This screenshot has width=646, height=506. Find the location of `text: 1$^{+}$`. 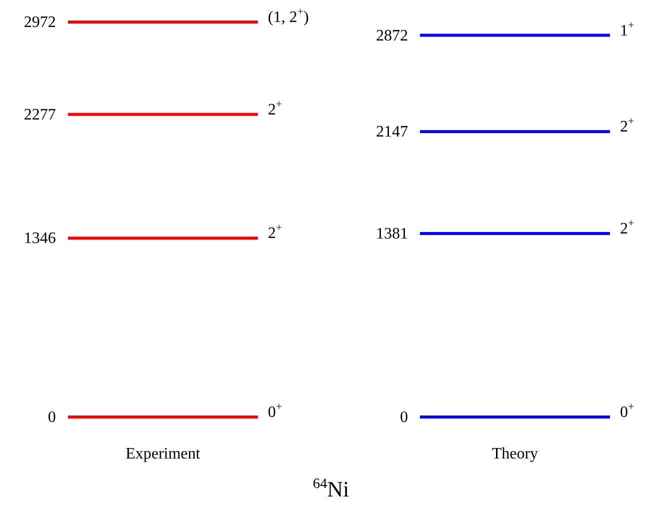

text: 1$^{+}$ is located at coordinates (627, 29).